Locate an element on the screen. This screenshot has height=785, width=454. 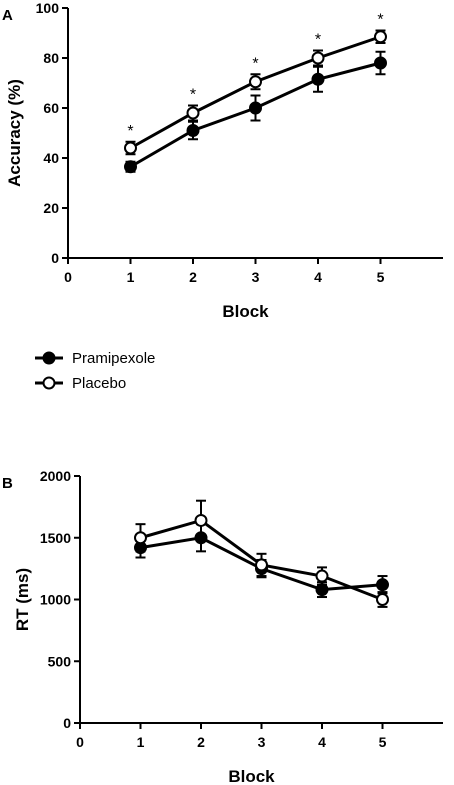
legend-label: Placebo is located at coordinates (99, 383).